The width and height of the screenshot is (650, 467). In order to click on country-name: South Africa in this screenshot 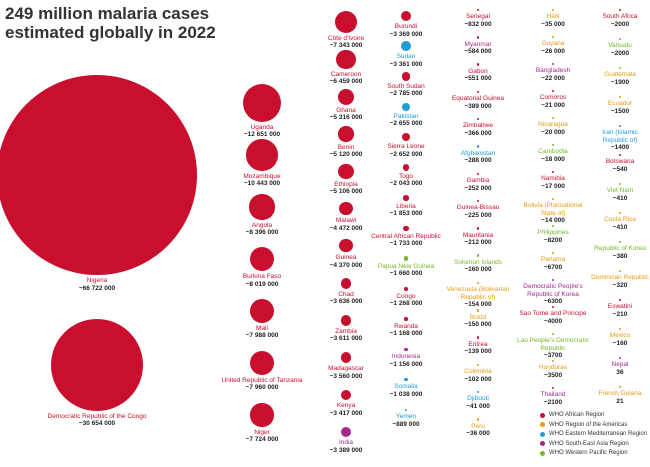, I will do `click(620, 17)`.